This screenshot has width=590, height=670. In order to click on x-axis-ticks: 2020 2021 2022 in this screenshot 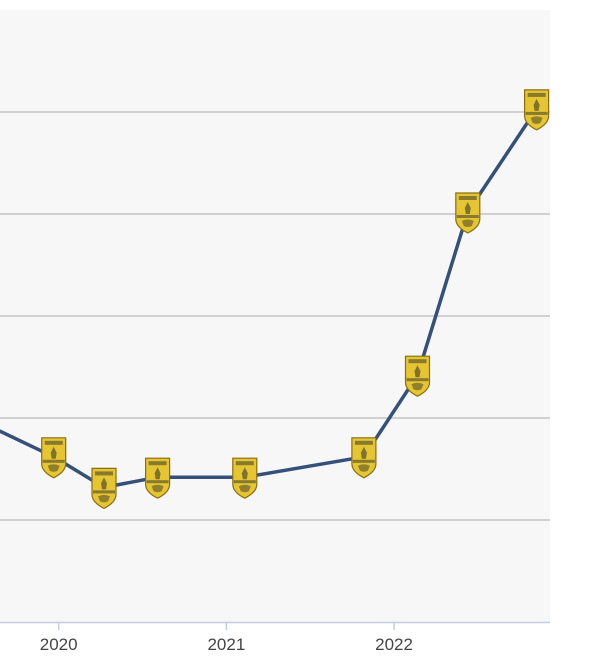, I will do `click(226, 638)`.